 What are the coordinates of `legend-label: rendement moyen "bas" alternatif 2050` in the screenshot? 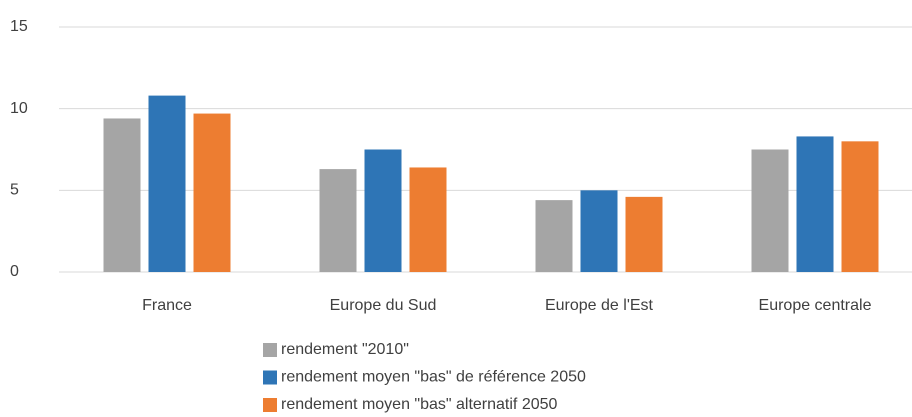 It's located at (419, 404).